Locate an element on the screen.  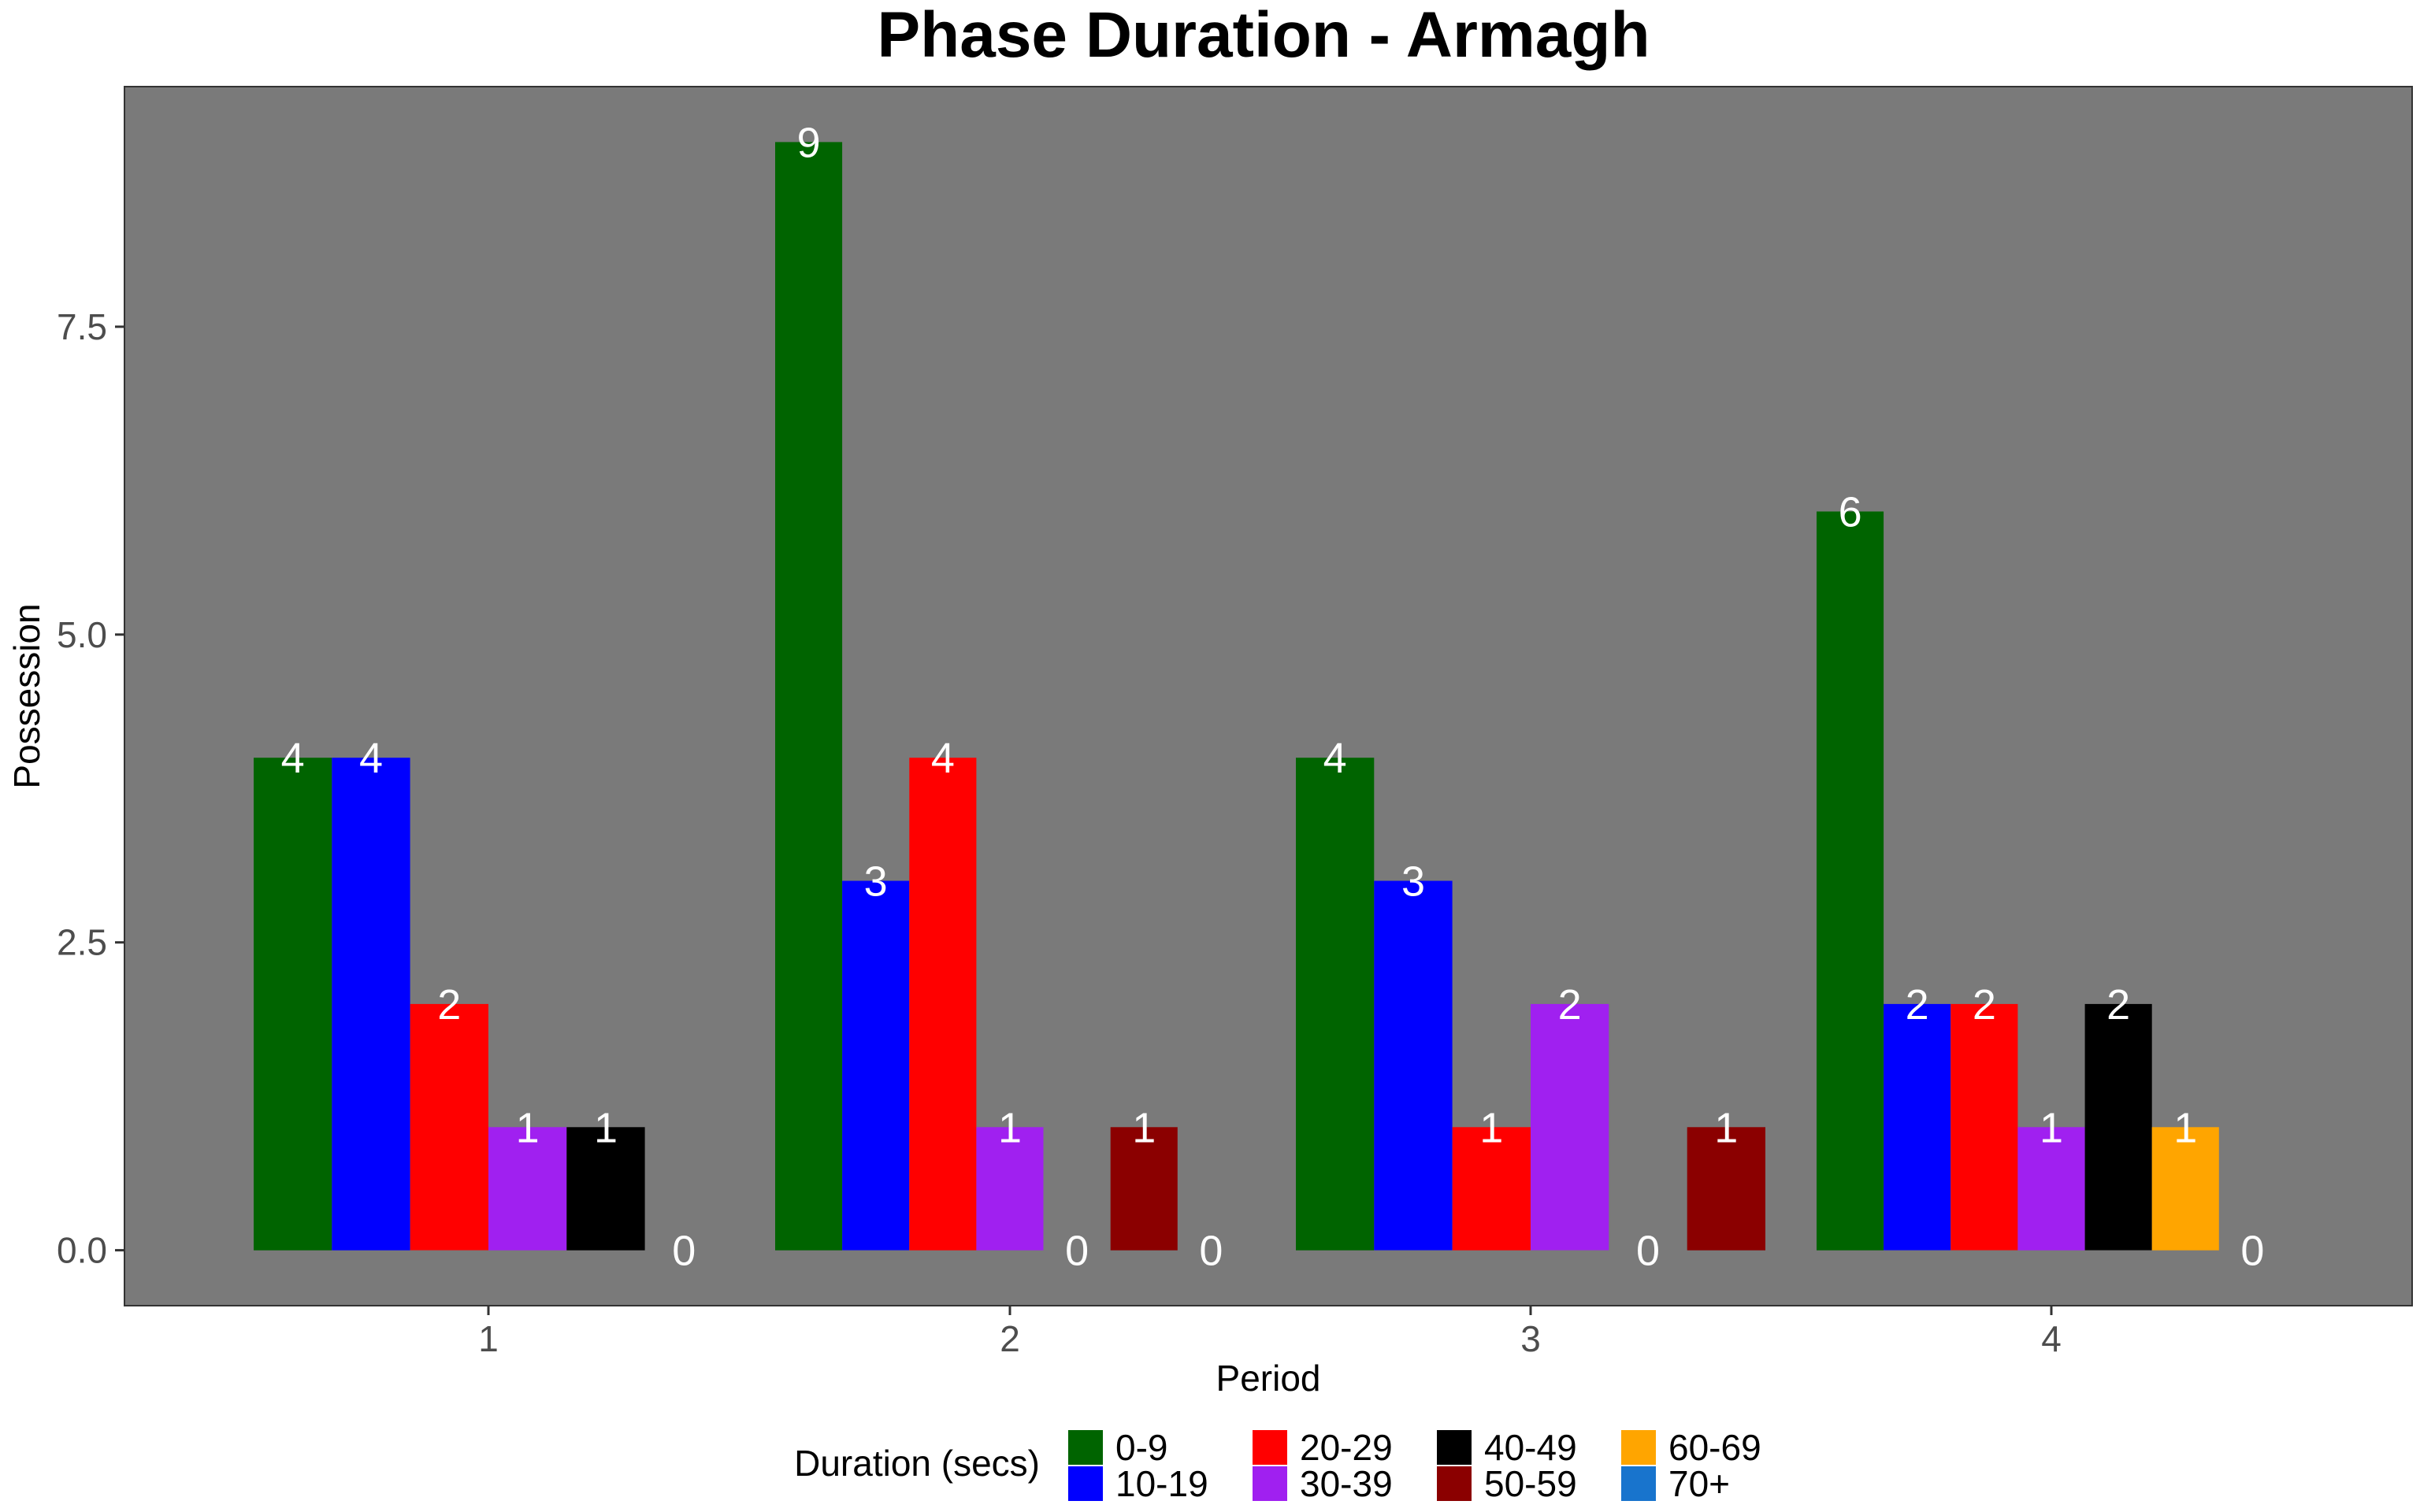
y-axis-title: Possession is located at coordinates (26, 695).